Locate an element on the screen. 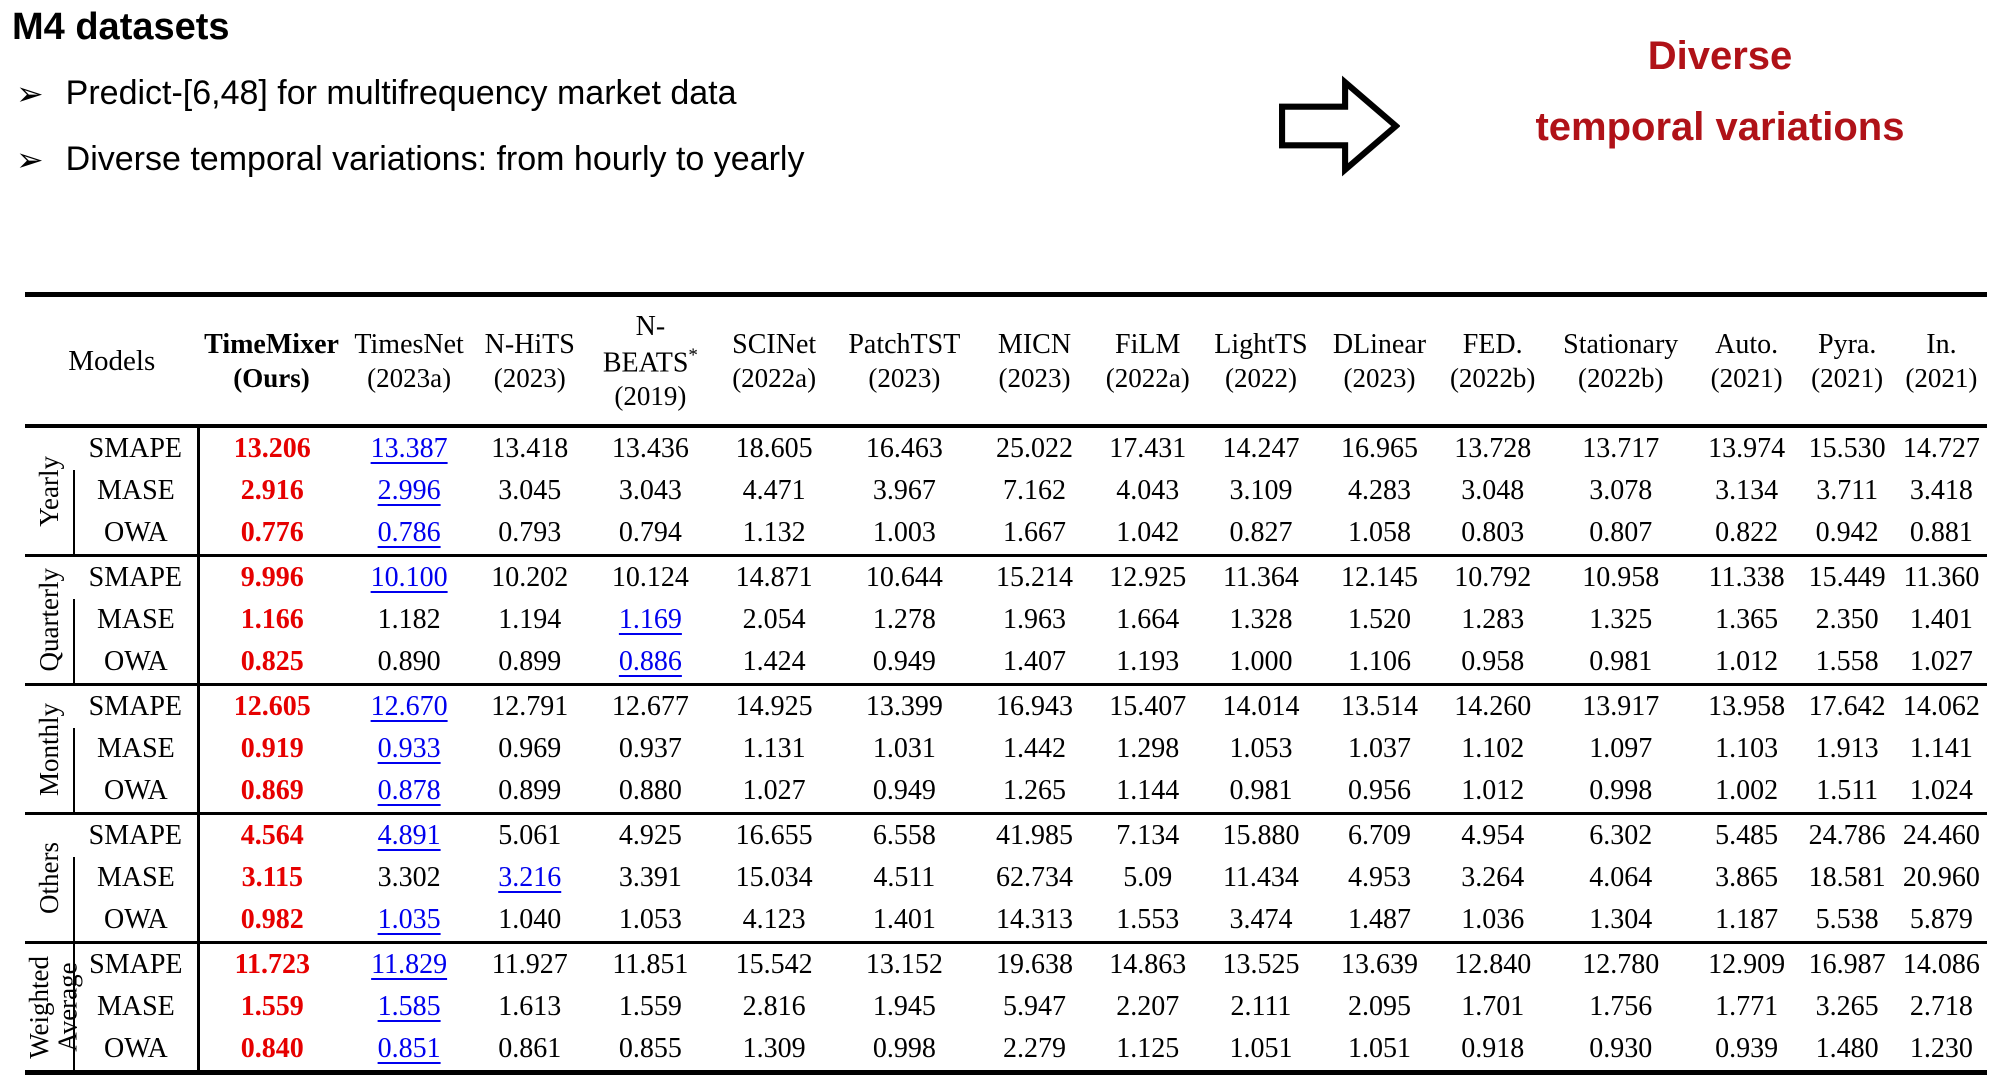 The image size is (2010, 1075). value-cell: 1.169 is located at coordinates (650, 620).